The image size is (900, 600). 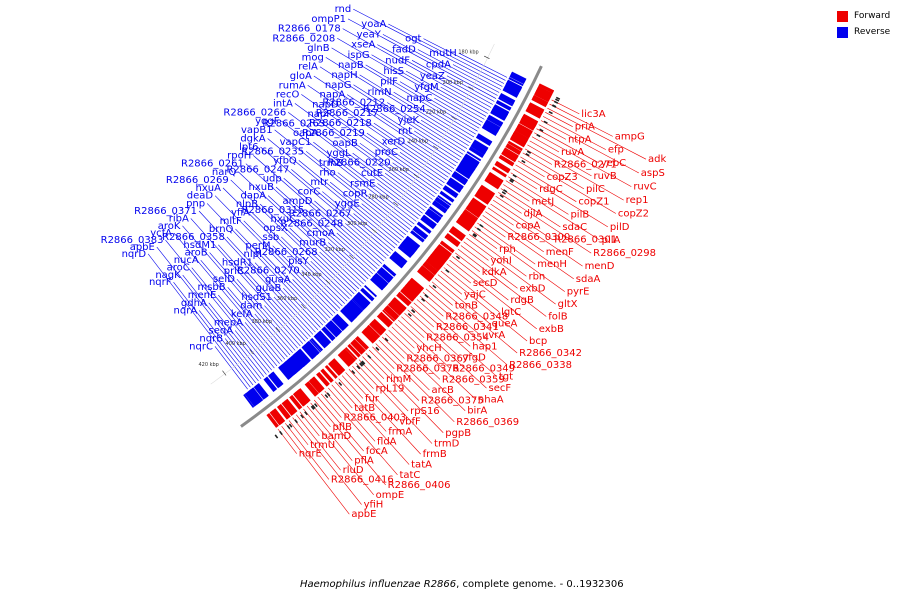 What do you see at coordinates (500, 260) in the screenshot?
I see `gene-label: yohI` at bounding box center [500, 260].